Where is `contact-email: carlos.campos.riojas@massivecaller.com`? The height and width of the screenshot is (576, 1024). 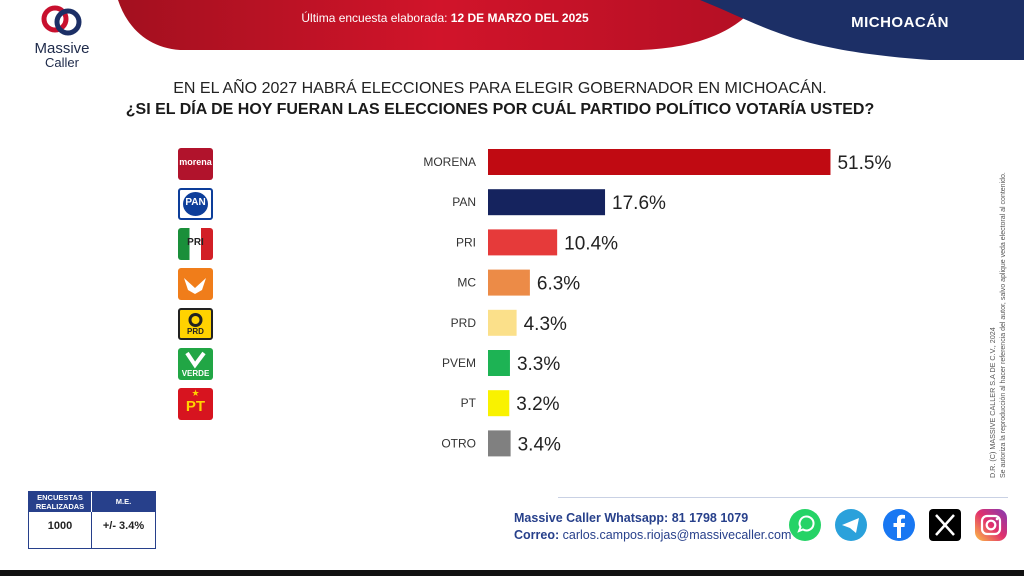 contact-email: carlos.campos.riojas@massivecaller.com is located at coordinates (677, 535).